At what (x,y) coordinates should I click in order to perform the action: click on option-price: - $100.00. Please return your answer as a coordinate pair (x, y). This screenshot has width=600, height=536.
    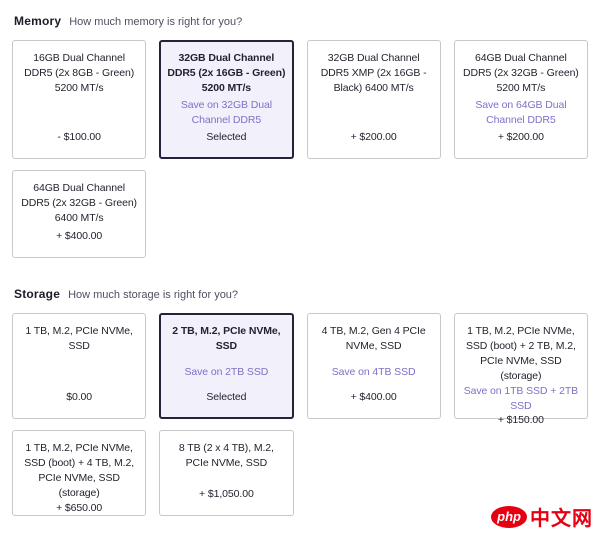
    Looking at the image, I should click on (79, 137).